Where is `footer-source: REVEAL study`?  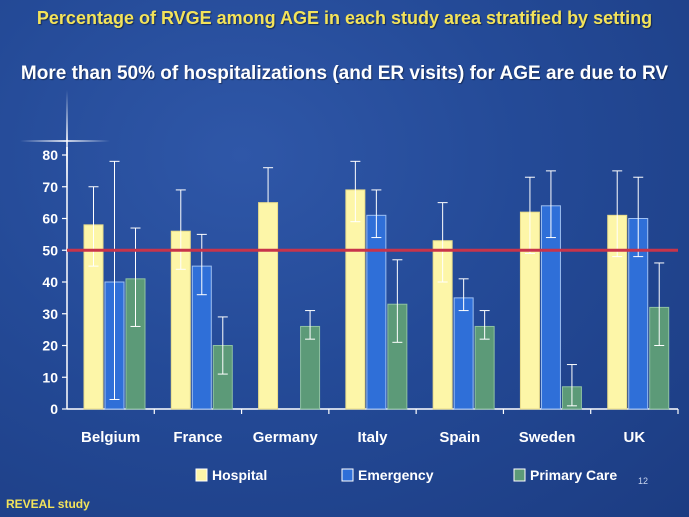 footer-source: REVEAL study is located at coordinates (48, 504).